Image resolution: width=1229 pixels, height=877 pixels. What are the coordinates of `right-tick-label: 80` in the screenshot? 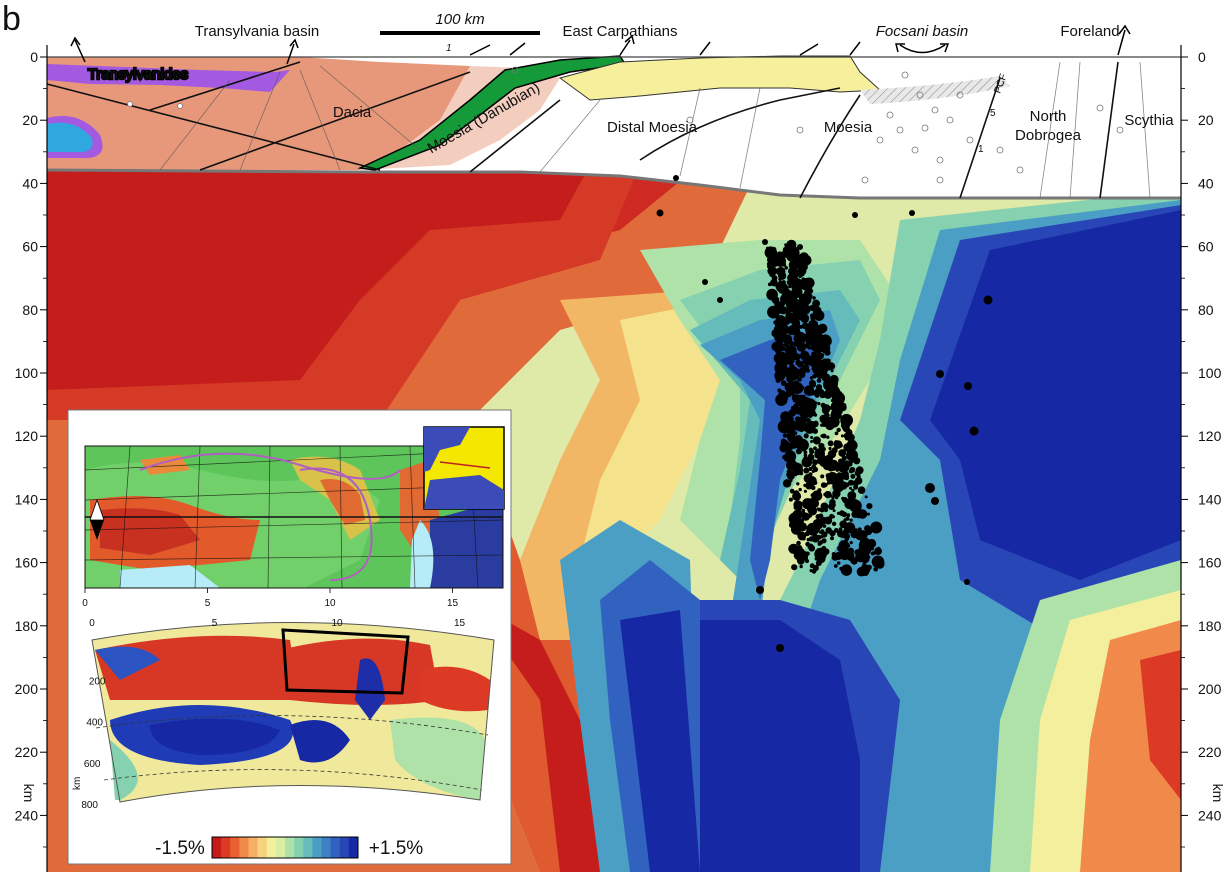 It's located at (1206, 310).